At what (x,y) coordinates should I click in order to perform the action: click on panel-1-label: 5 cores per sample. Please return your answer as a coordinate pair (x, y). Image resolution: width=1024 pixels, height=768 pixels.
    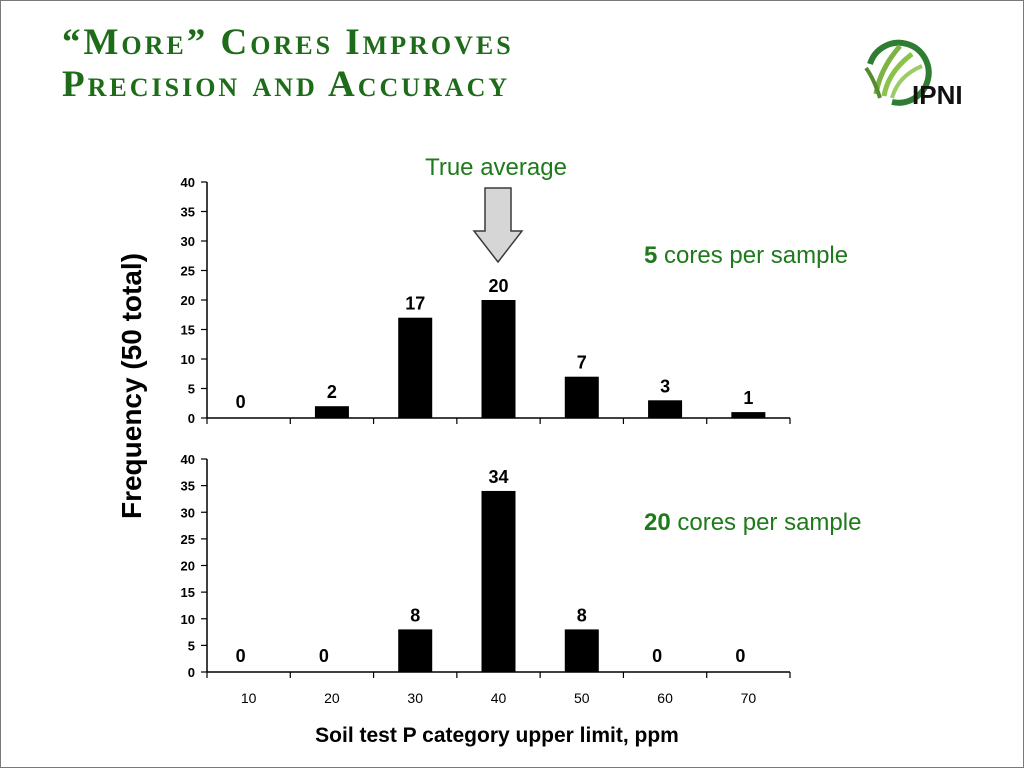
    Looking at the image, I should click on (746, 256).